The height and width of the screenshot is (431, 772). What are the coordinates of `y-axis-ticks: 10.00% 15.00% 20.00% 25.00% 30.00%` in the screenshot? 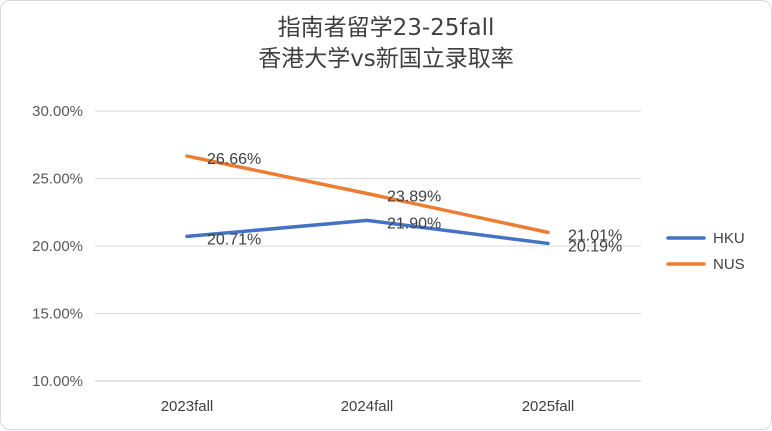 It's located at (57, 246).